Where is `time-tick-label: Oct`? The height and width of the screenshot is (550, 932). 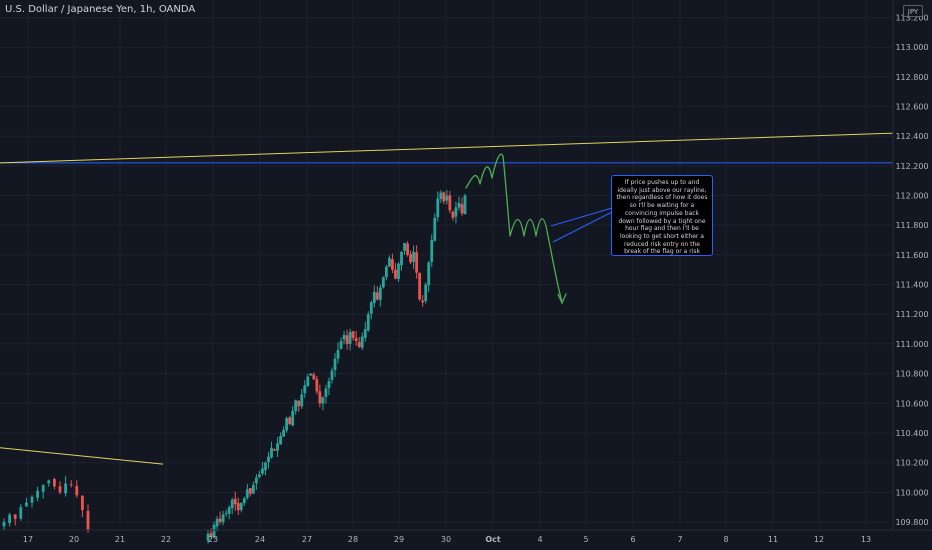 time-tick-label: Oct is located at coordinates (493, 539).